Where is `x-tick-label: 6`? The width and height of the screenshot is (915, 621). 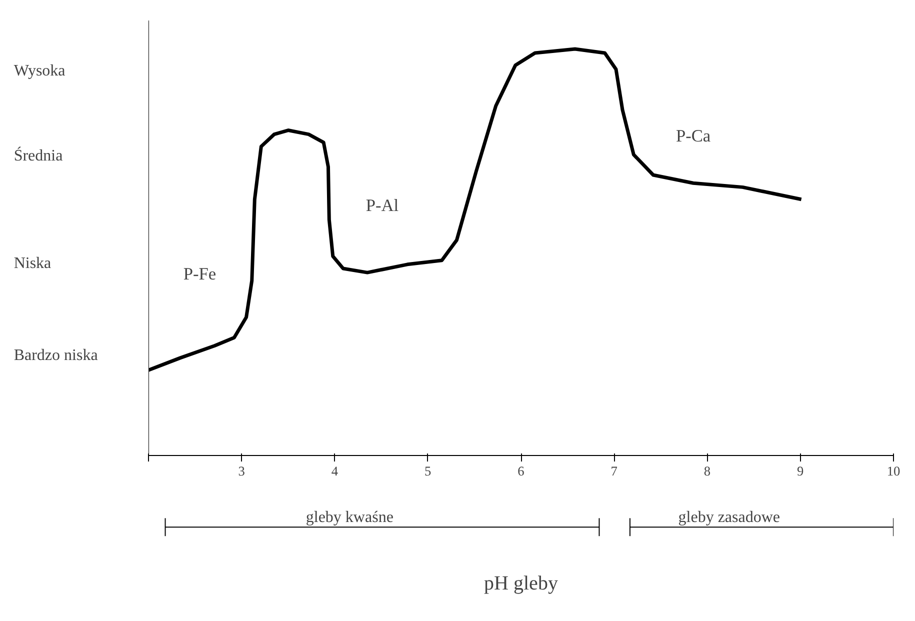
x-tick-label: 6 is located at coordinates (521, 471).